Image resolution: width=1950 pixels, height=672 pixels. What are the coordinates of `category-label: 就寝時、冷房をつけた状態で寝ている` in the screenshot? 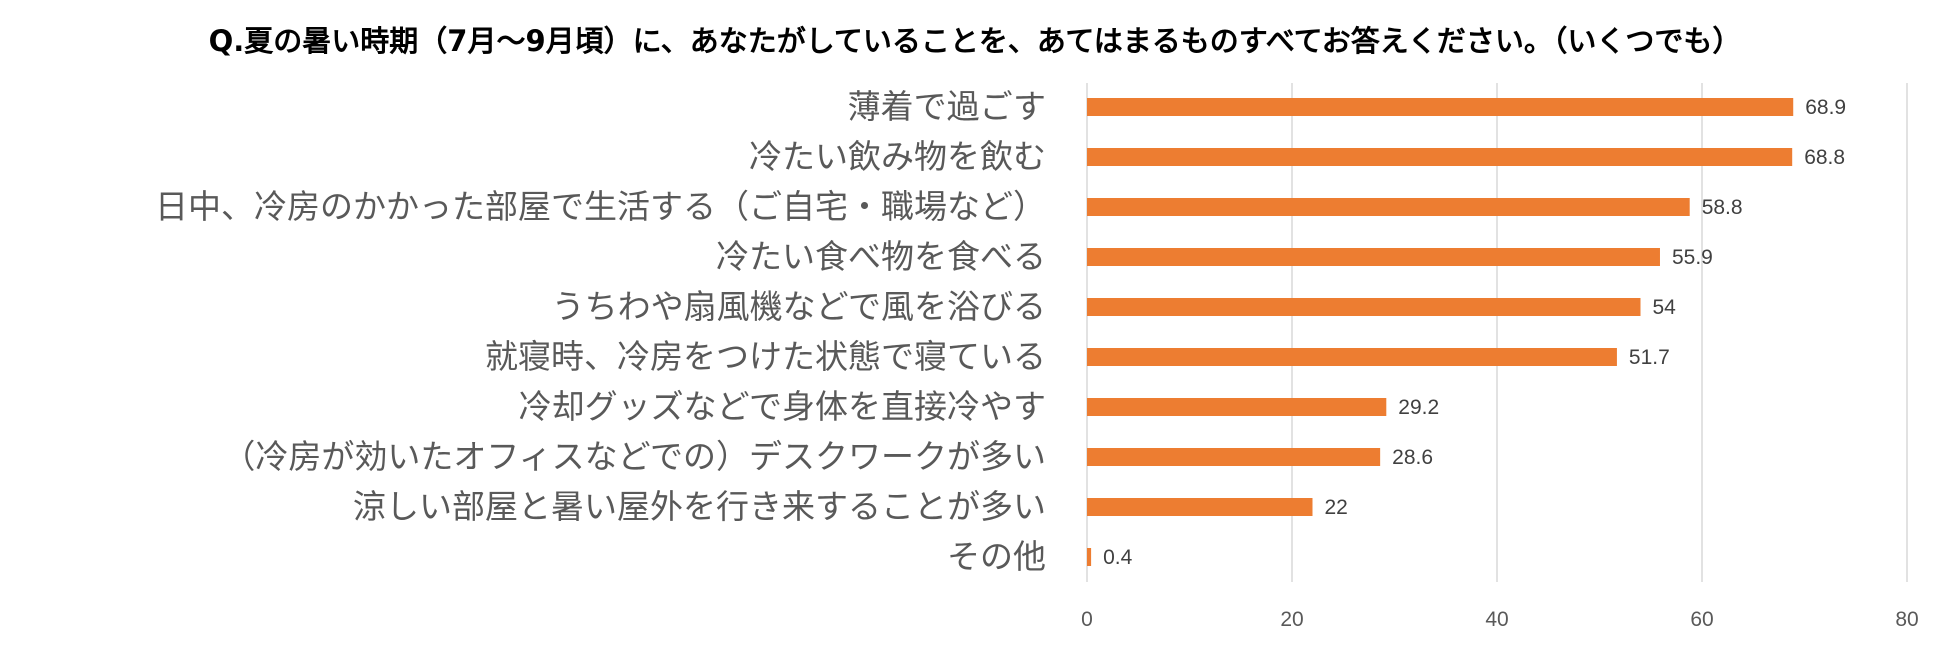 It's located at (765, 356).